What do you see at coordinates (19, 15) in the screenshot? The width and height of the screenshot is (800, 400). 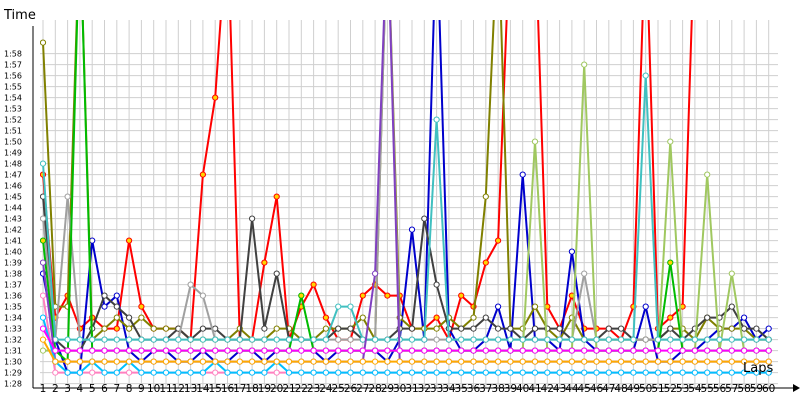 I see `y-axis-title: Time` at bounding box center [19, 15].